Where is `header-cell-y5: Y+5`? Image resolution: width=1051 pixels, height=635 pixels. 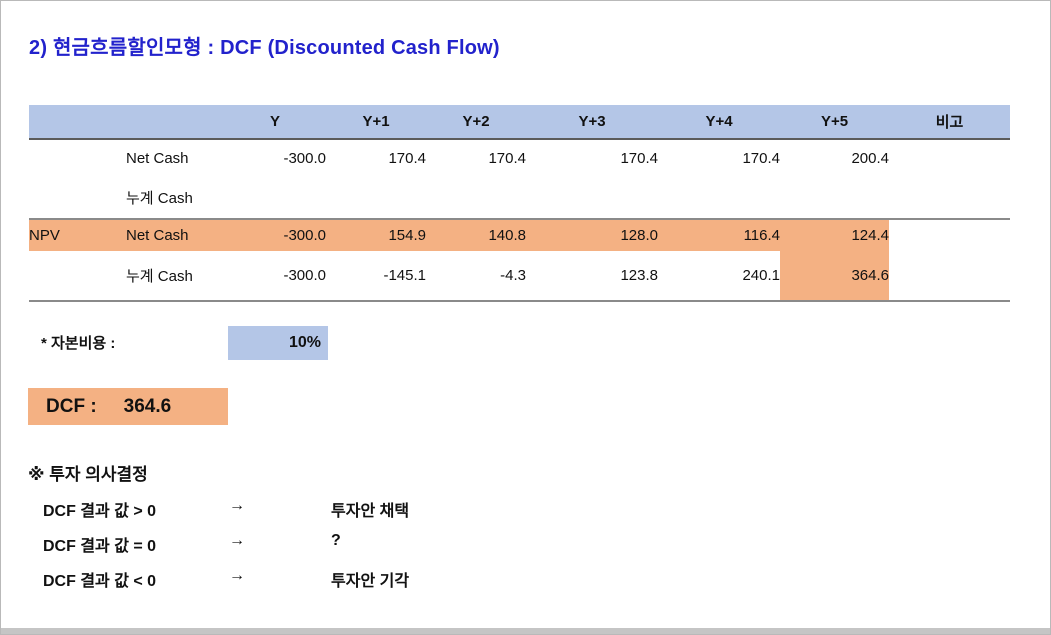
header-cell-y5: Y+5 is located at coordinates (834, 122).